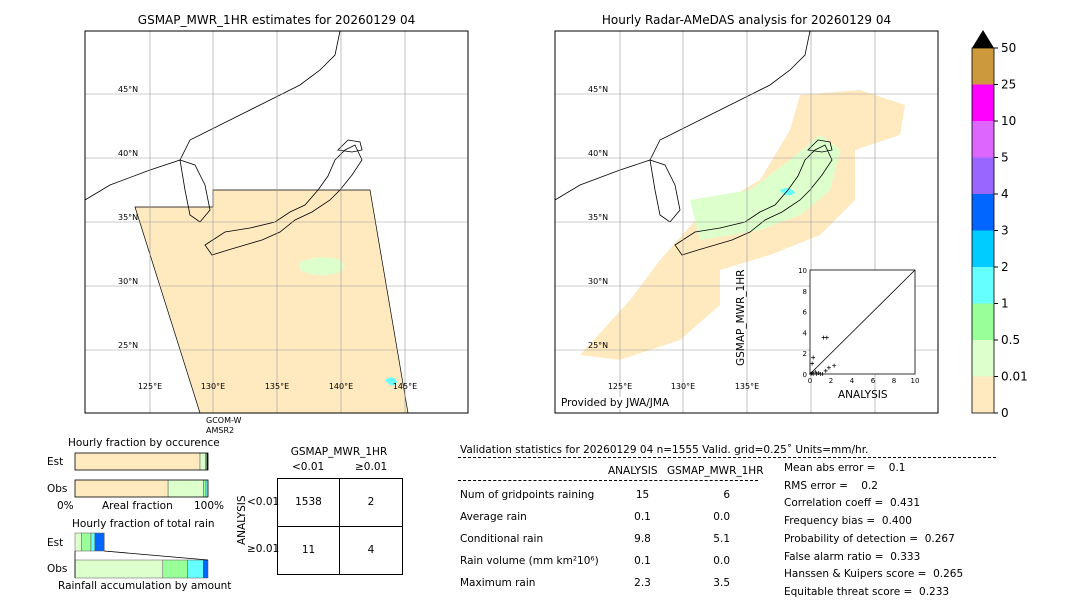 This screenshot has height=612, width=1080. I want to click on lat-label: 35°N, so click(598, 217).